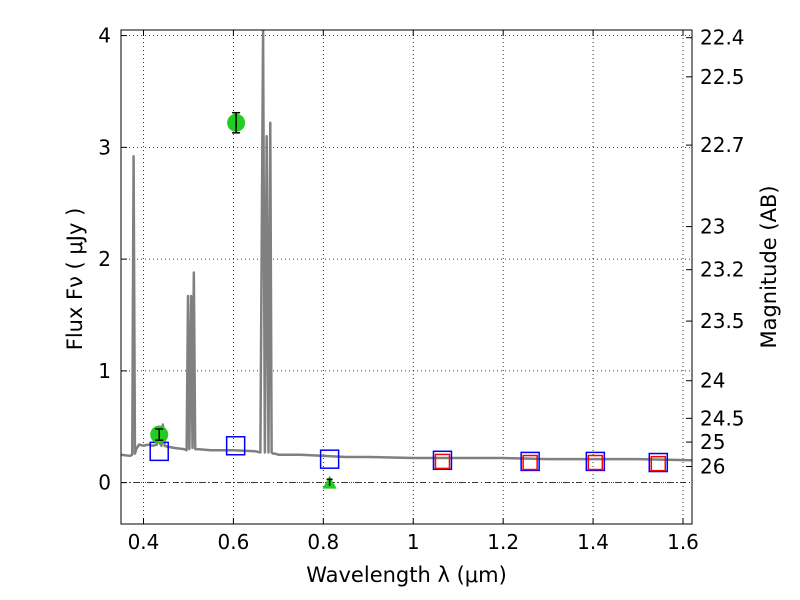 The width and height of the screenshot is (800, 600). Describe the element at coordinates (683, 542) in the screenshot. I see `x-tick-label: 1.6` at that location.